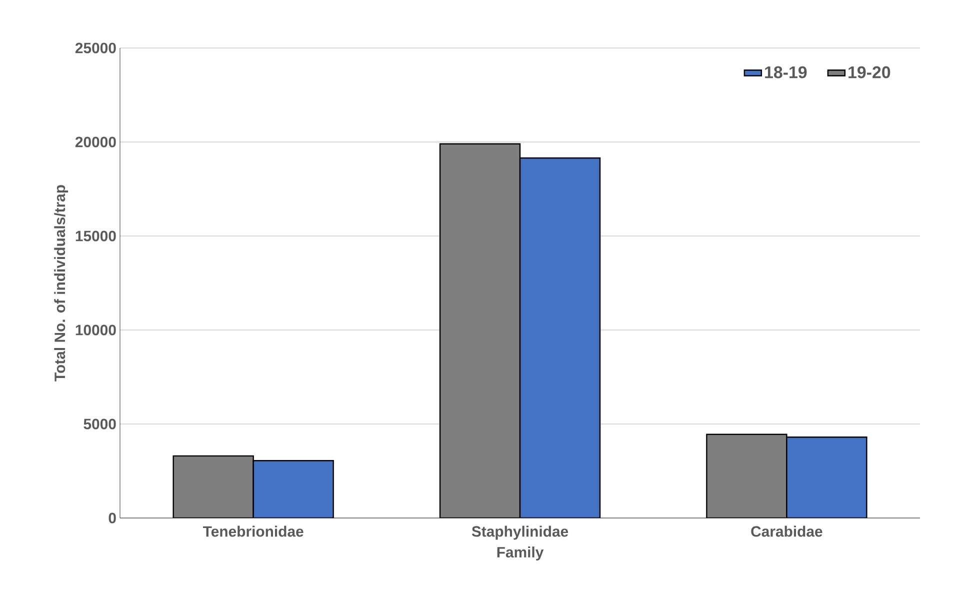 This screenshot has width=958, height=613. What do you see at coordinates (95, 48) in the screenshot?
I see `y-tick-label: 25000` at bounding box center [95, 48].